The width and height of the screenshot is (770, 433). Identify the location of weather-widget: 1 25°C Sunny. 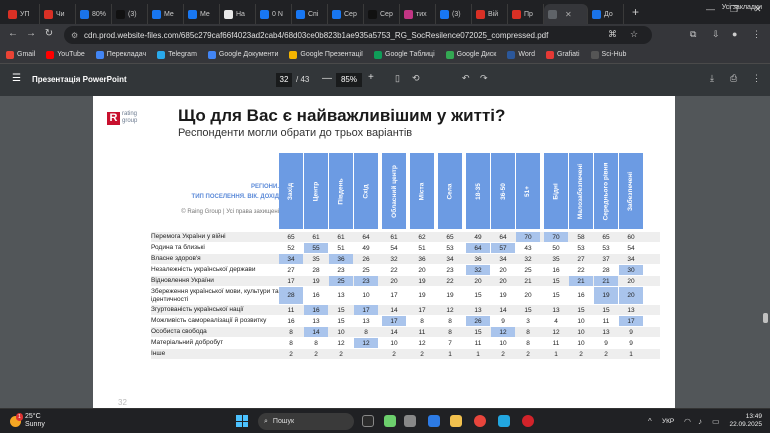
(27, 420).